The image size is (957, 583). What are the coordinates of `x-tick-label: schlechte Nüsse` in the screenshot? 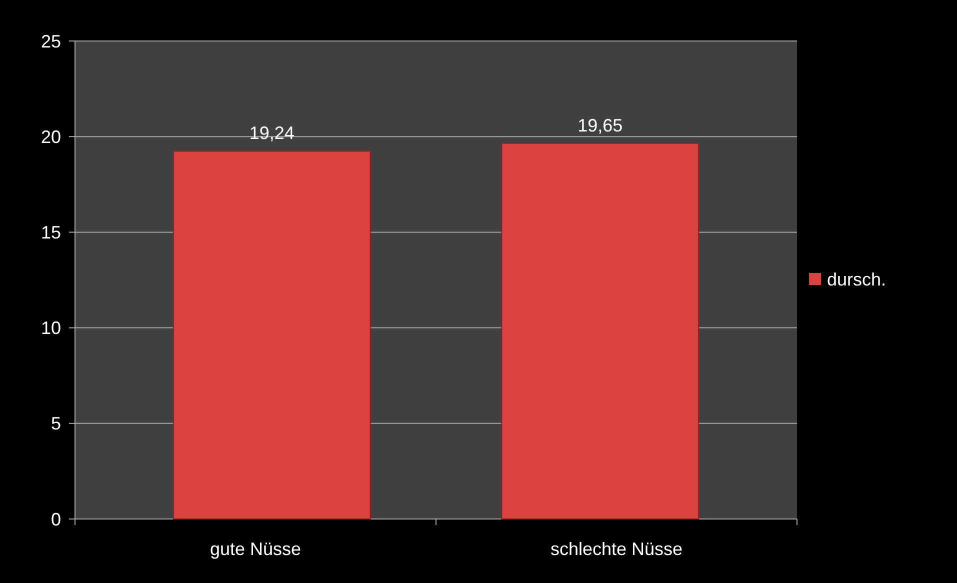 It's located at (616, 549).